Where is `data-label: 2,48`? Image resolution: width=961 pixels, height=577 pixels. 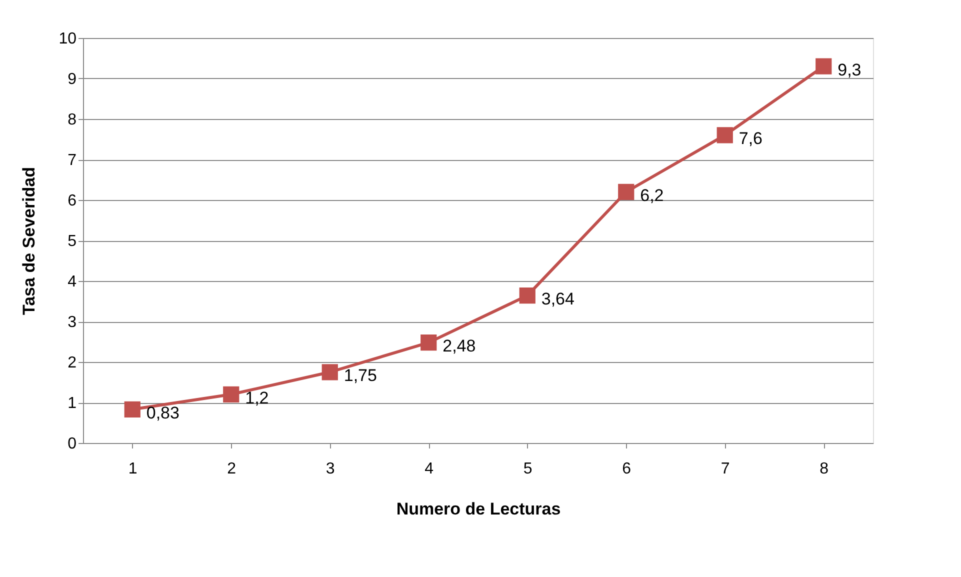 data-label: 2,48 is located at coordinates (459, 346).